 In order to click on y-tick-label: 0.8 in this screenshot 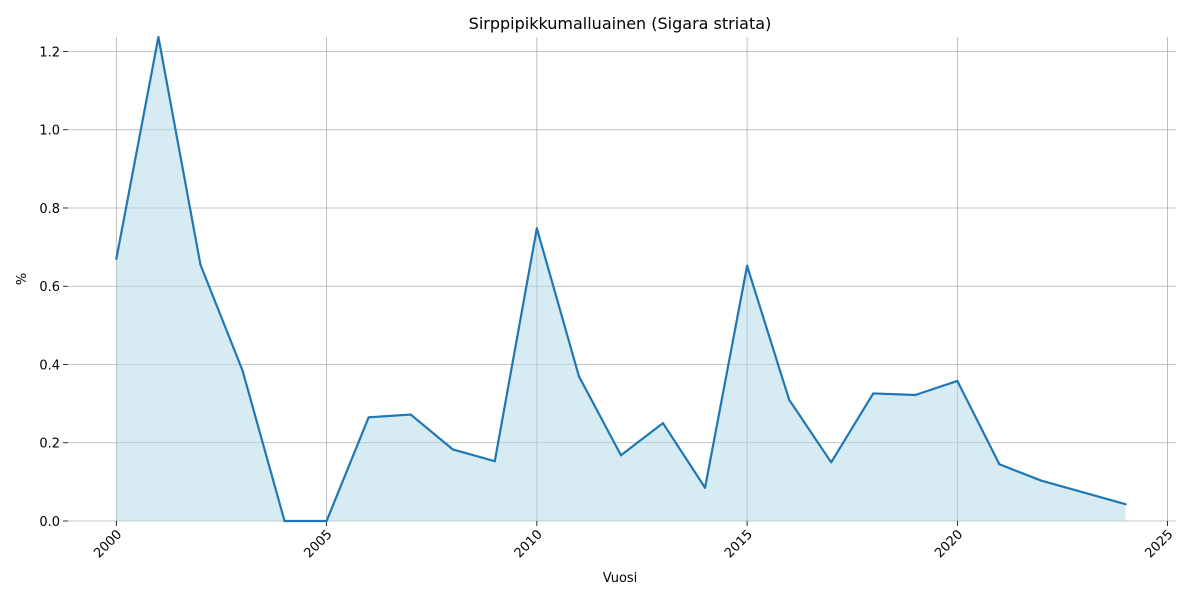, I will do `click(49, 209)`.